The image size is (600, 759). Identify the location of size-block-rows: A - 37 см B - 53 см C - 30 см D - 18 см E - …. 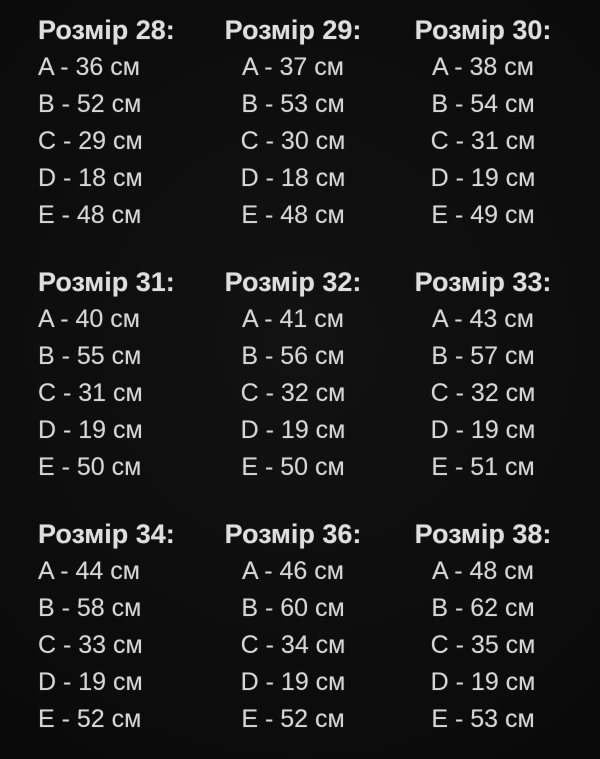
(293, 141).